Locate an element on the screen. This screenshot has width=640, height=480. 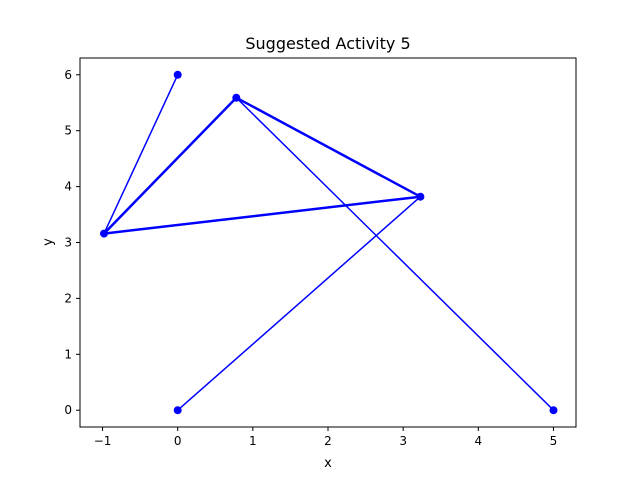
x-tick-label: 0 is located at coordinates (178, 441).